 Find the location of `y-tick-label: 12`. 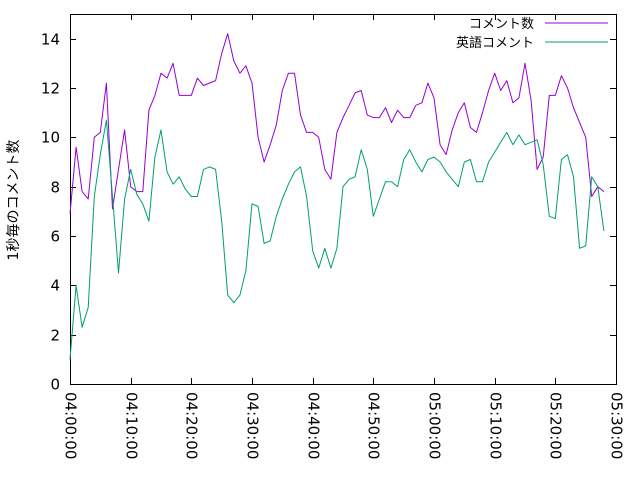

y-tick-label: 12 is located at coordinates (50, 89).